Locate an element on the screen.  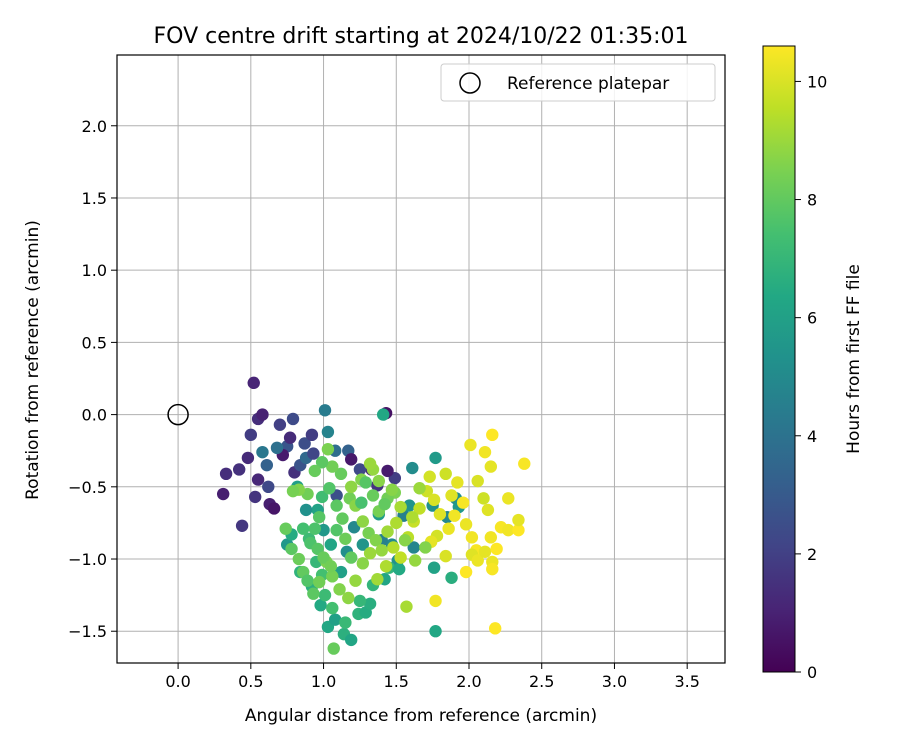
legend-entry-reference: Reference platepar is located at coordinates (588, 84).